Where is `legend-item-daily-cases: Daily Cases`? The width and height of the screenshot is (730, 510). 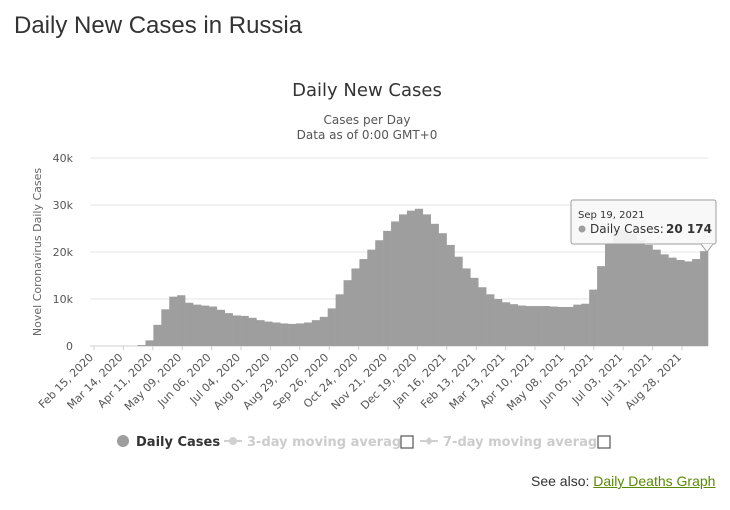
legend-item-daily-cases: Daily Cases is located at coordinates (168, 442).